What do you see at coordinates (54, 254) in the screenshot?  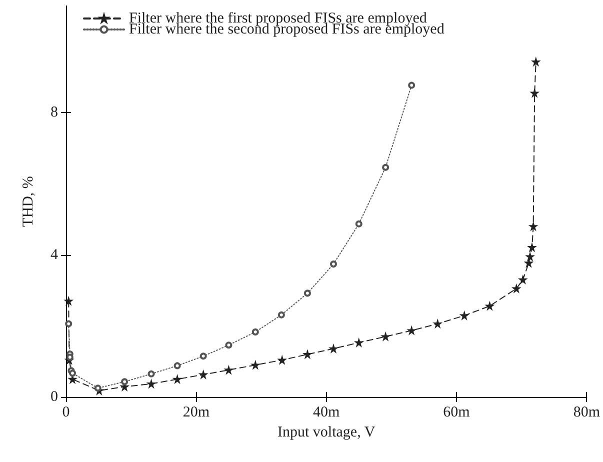 I see `y-tick-label: 4` at bounding box center [54, 254].